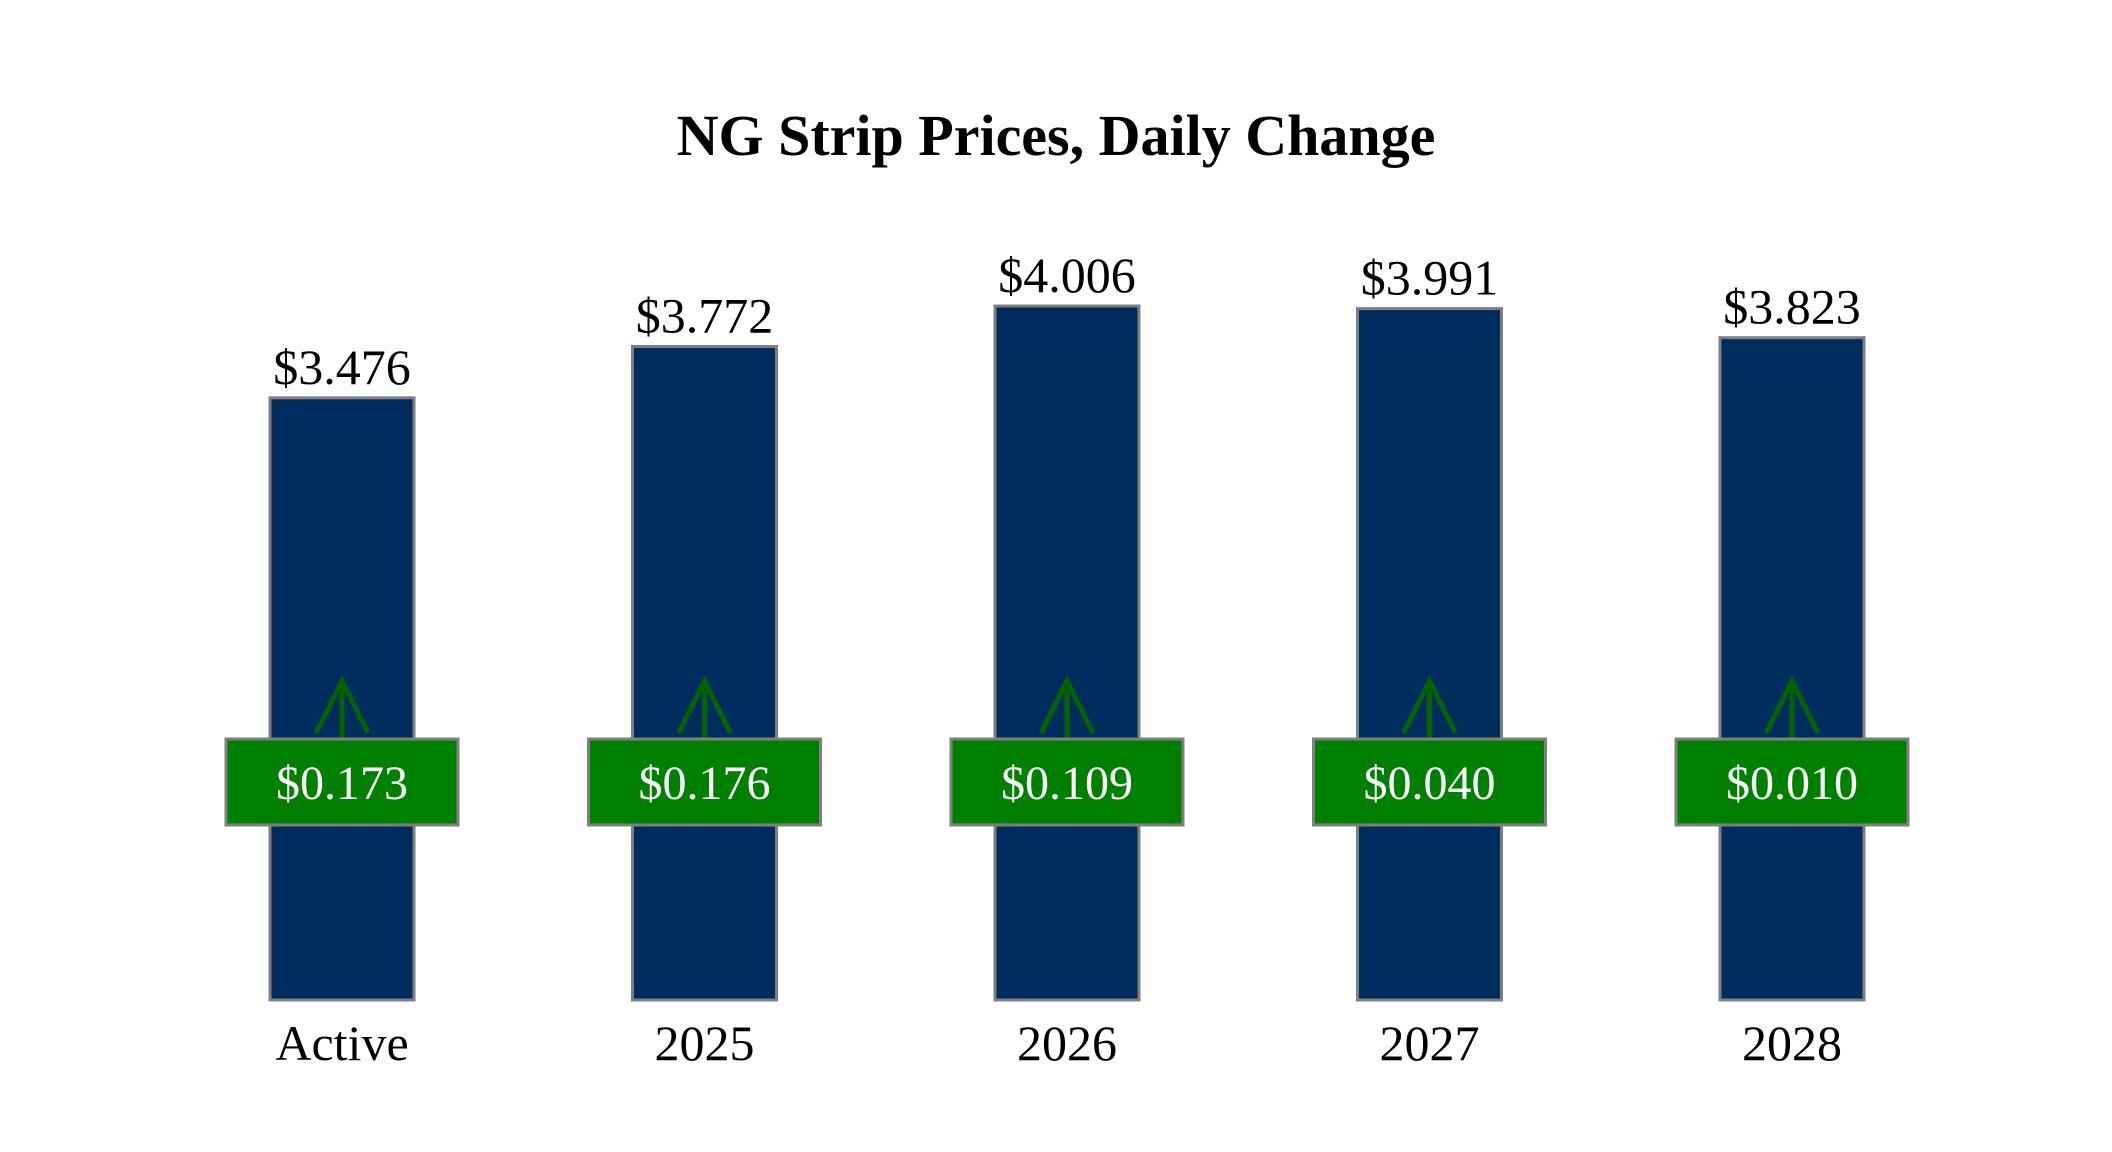 The width and height of the screenshot is (2112, 1152). I want to click on change-label: $0.040, so click(1430, 783).